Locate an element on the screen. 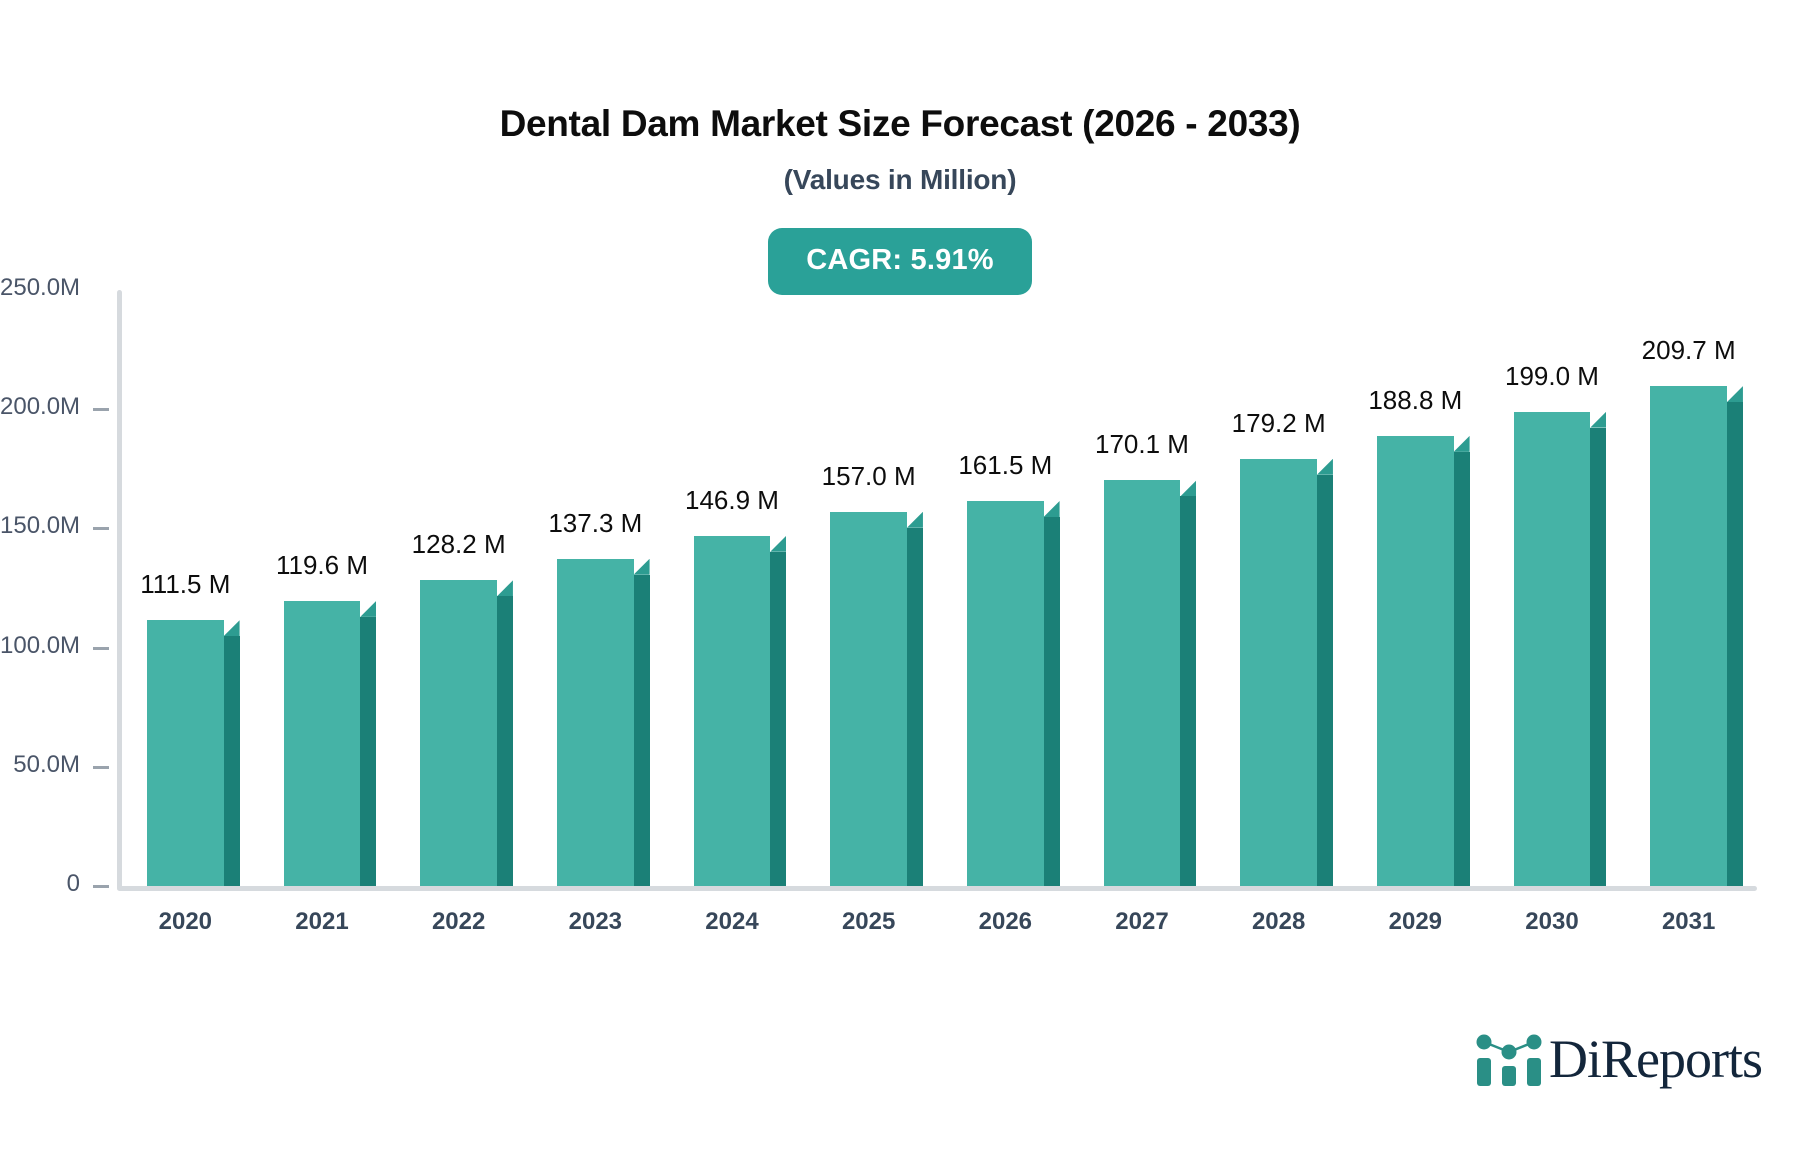 The image size is (1800, 1156). x-axis-tick-label: 2023 is located at coordinates (595, 921).